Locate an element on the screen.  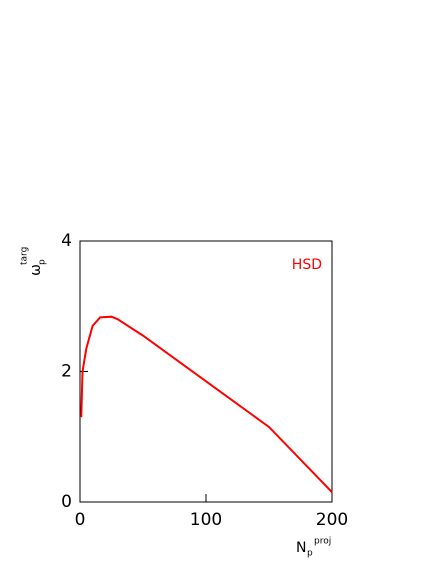
y-label-sup: targ is located at coordinates (25, 256).